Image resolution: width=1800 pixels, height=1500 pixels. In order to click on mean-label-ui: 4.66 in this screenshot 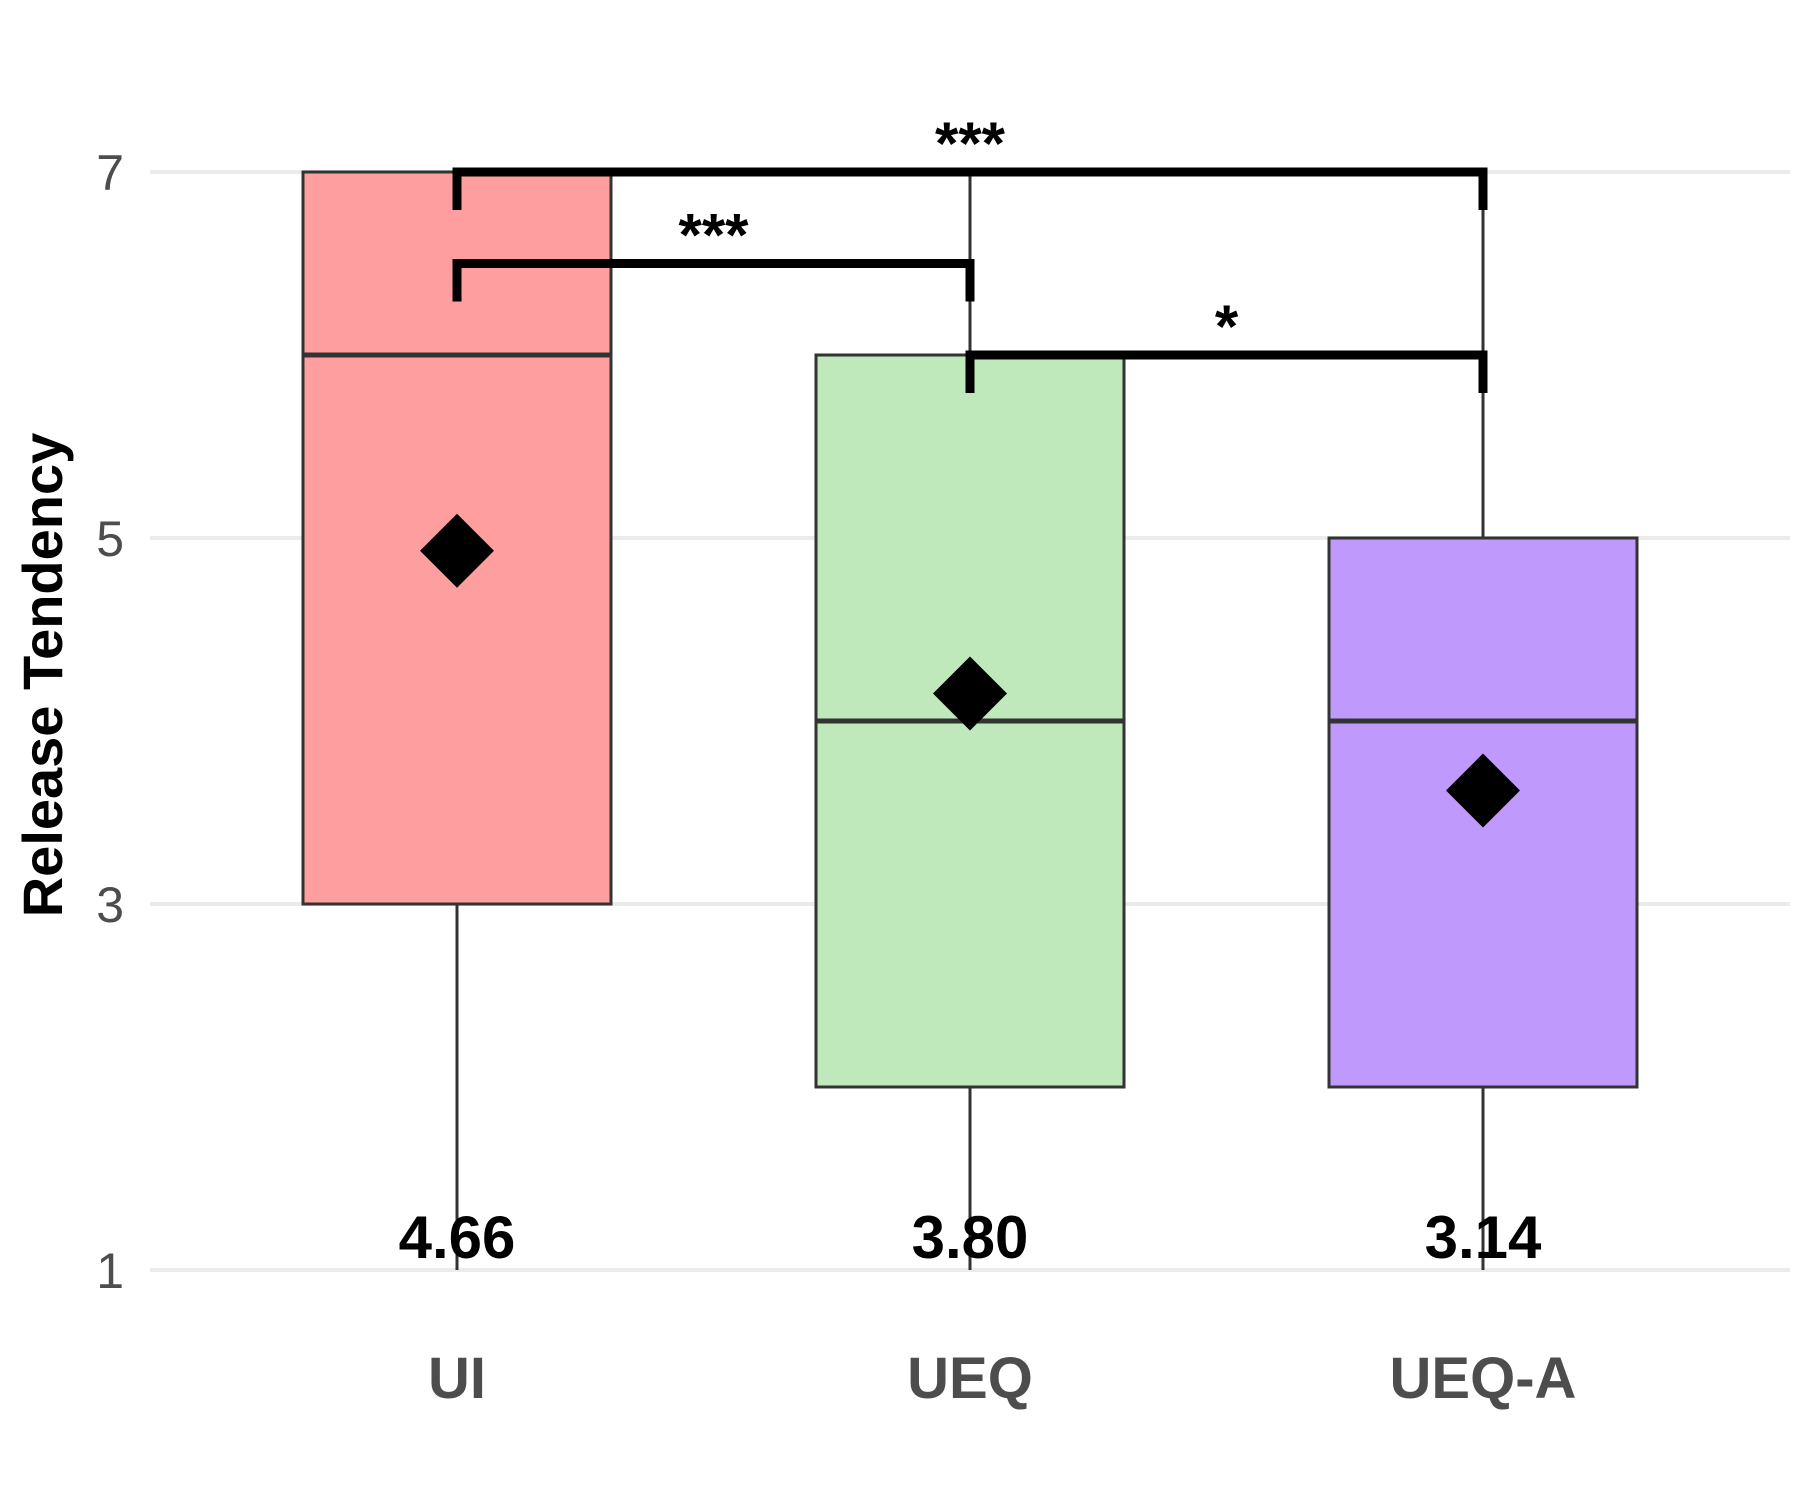, I will do `click(457, 1237)`.